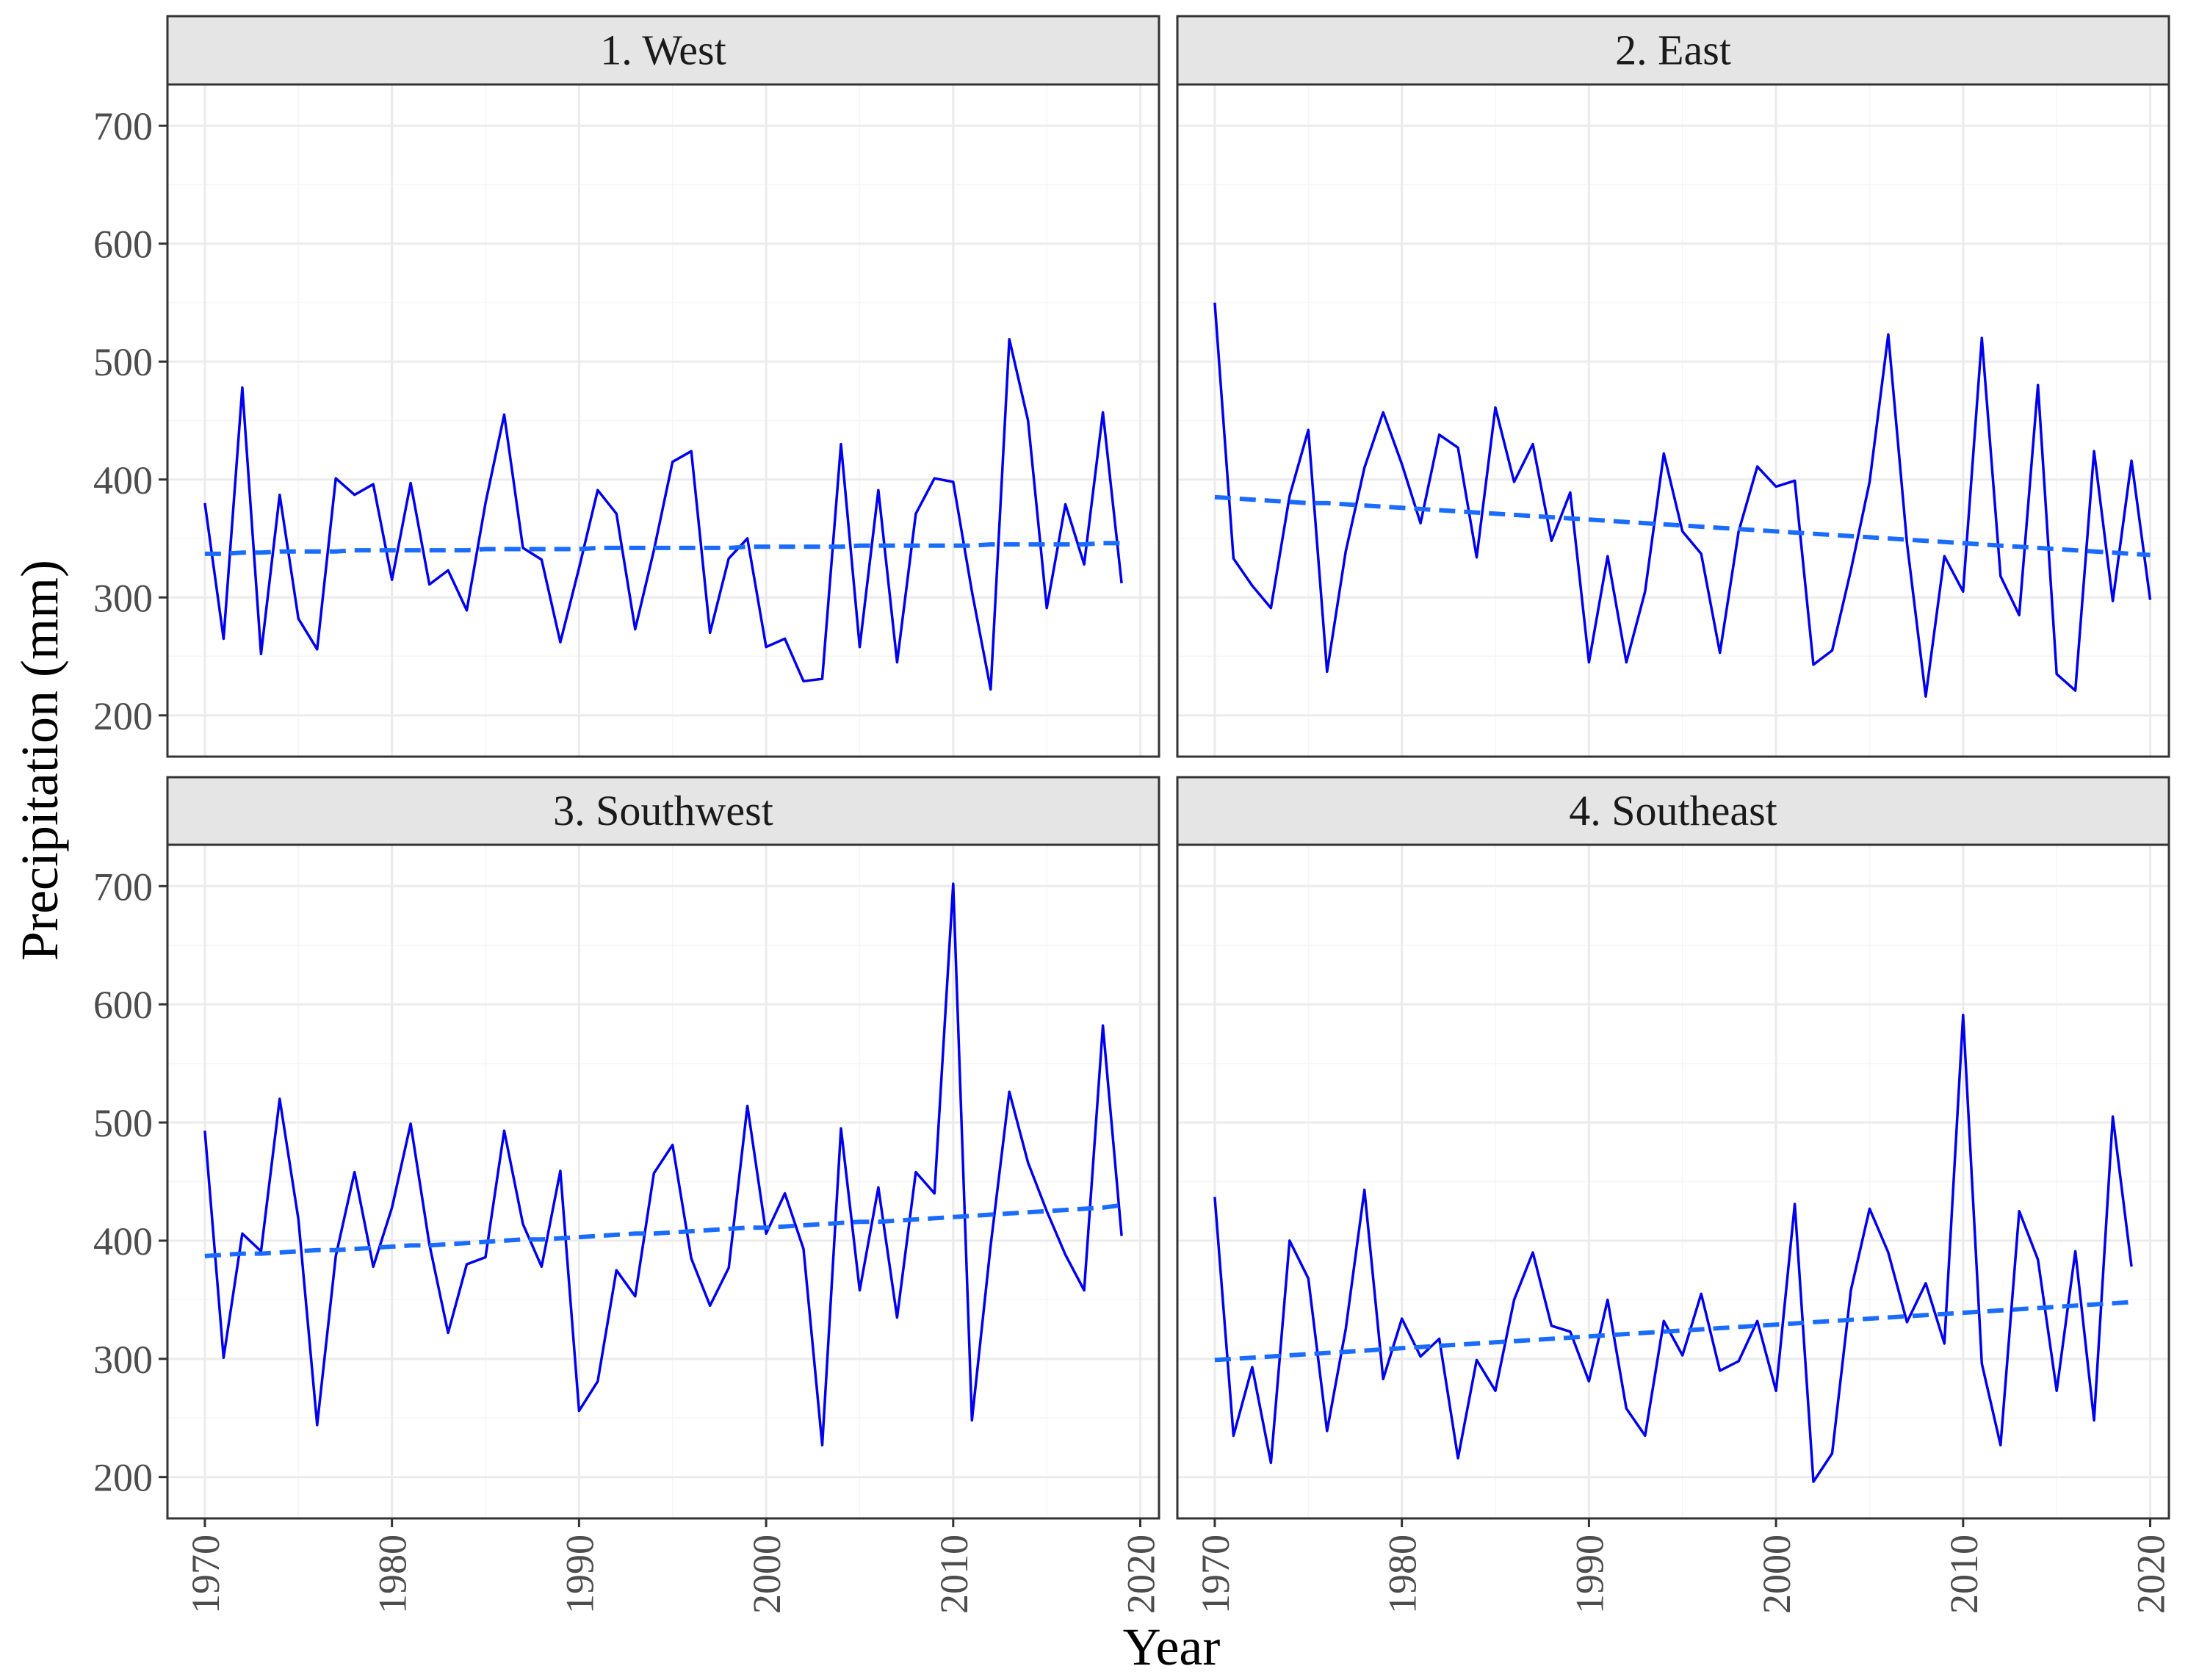 This screenshot has height=1680, width=2188. I want to click on facet-title: 4. Southeast, so click(1673, 810).